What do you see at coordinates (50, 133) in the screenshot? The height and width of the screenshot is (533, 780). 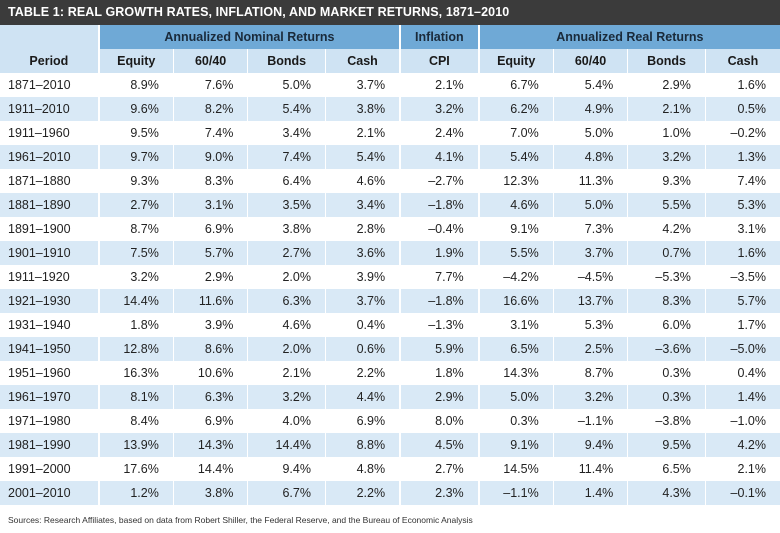 I see `cell-period: 1911–1960` at bounding box center [50, 133].